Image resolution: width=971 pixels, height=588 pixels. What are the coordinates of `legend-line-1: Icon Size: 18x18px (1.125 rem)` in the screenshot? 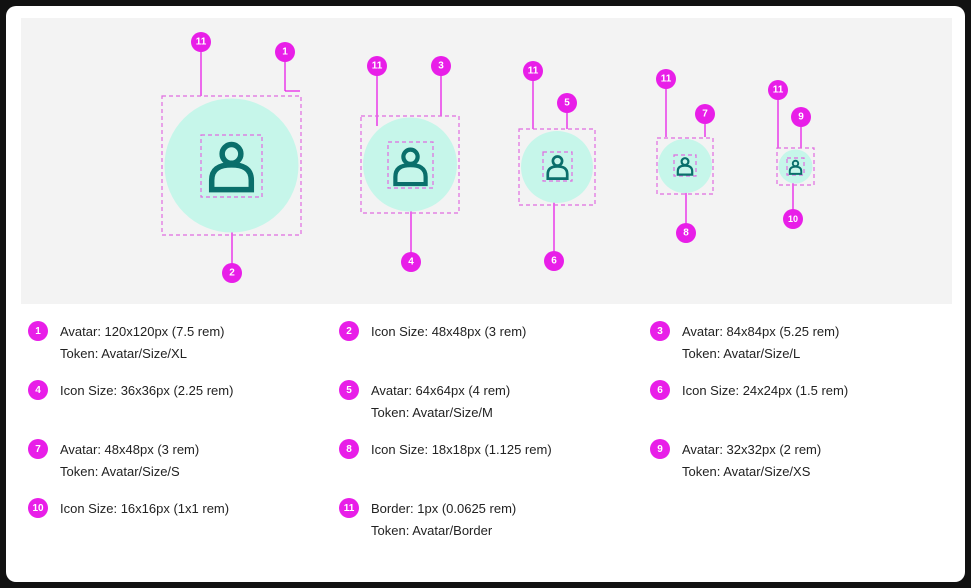 It's located at (461, 449).